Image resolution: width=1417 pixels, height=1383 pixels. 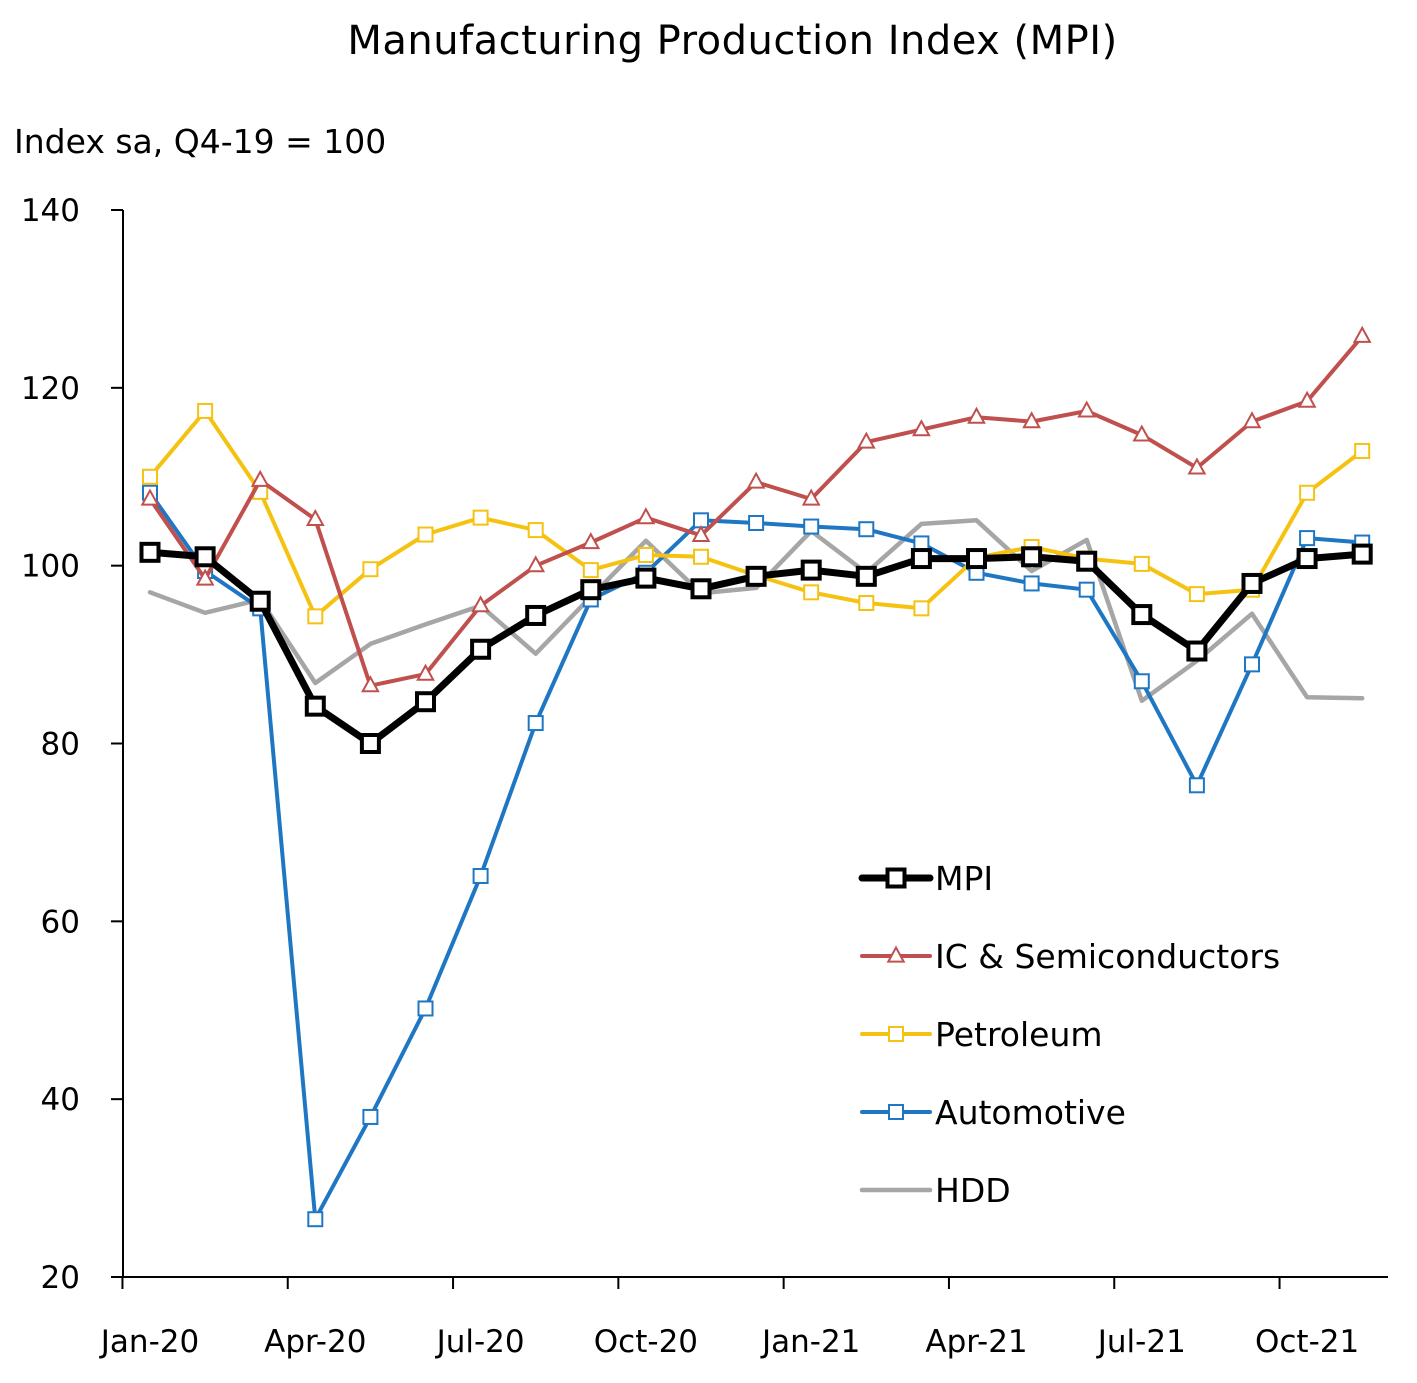 I want to click on y-tick-label: 40, so click(x=60, y=1100).